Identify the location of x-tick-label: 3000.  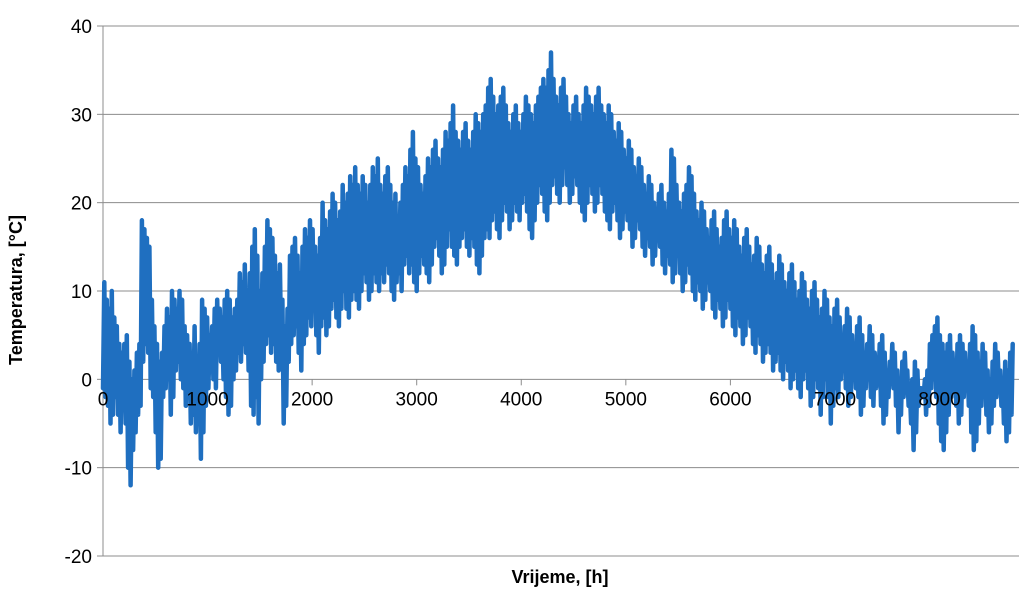
(417, 399).